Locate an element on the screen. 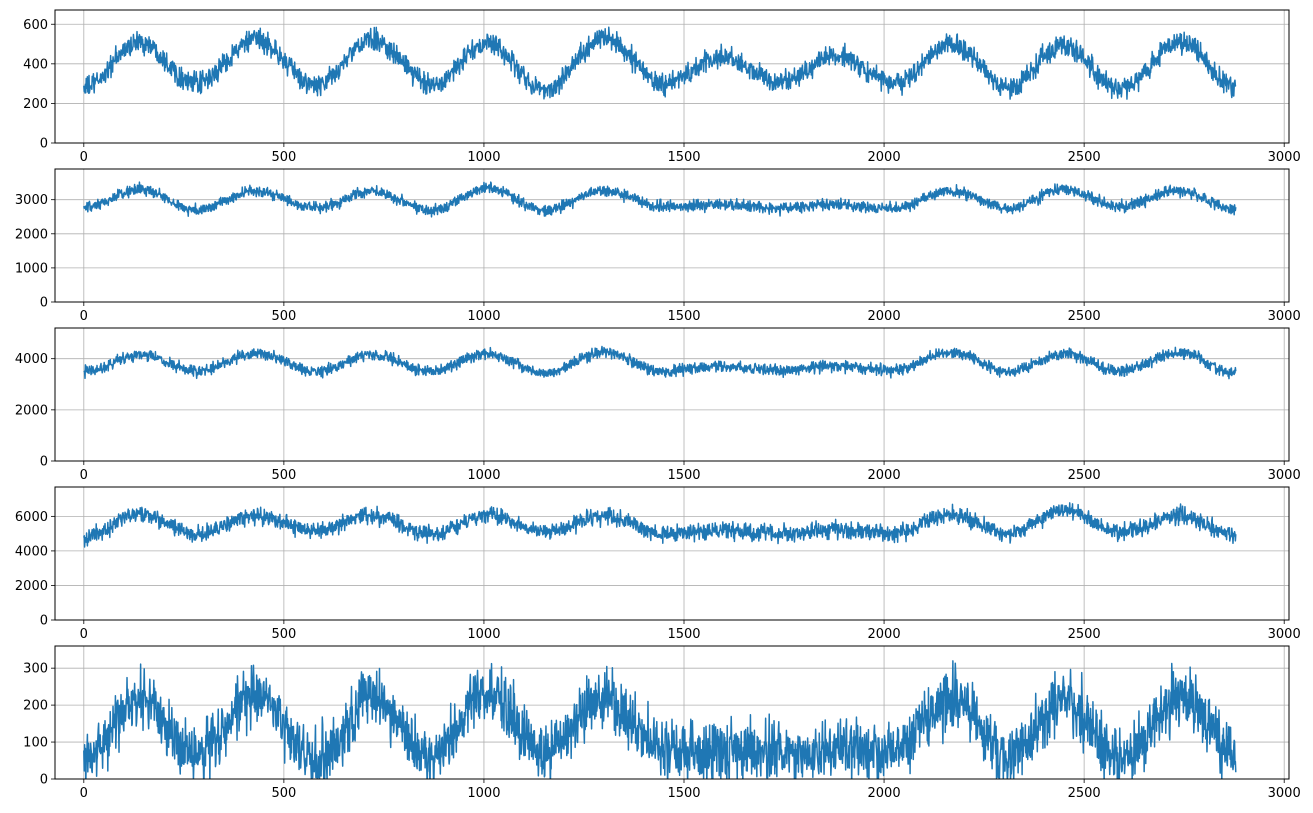 This screenshot has width=1313, height=813. y-tick-label: 400 is located at coordinates (35, 64).